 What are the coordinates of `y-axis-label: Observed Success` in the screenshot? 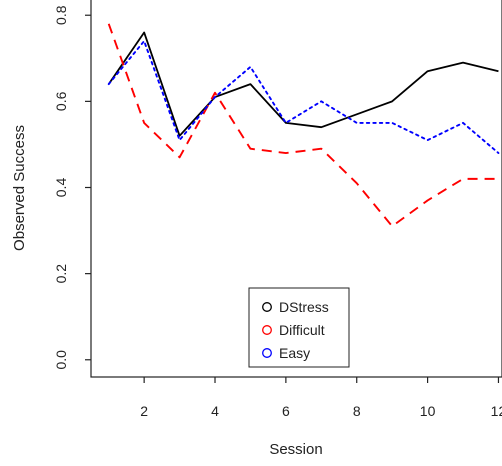 It's located at (19, 188).